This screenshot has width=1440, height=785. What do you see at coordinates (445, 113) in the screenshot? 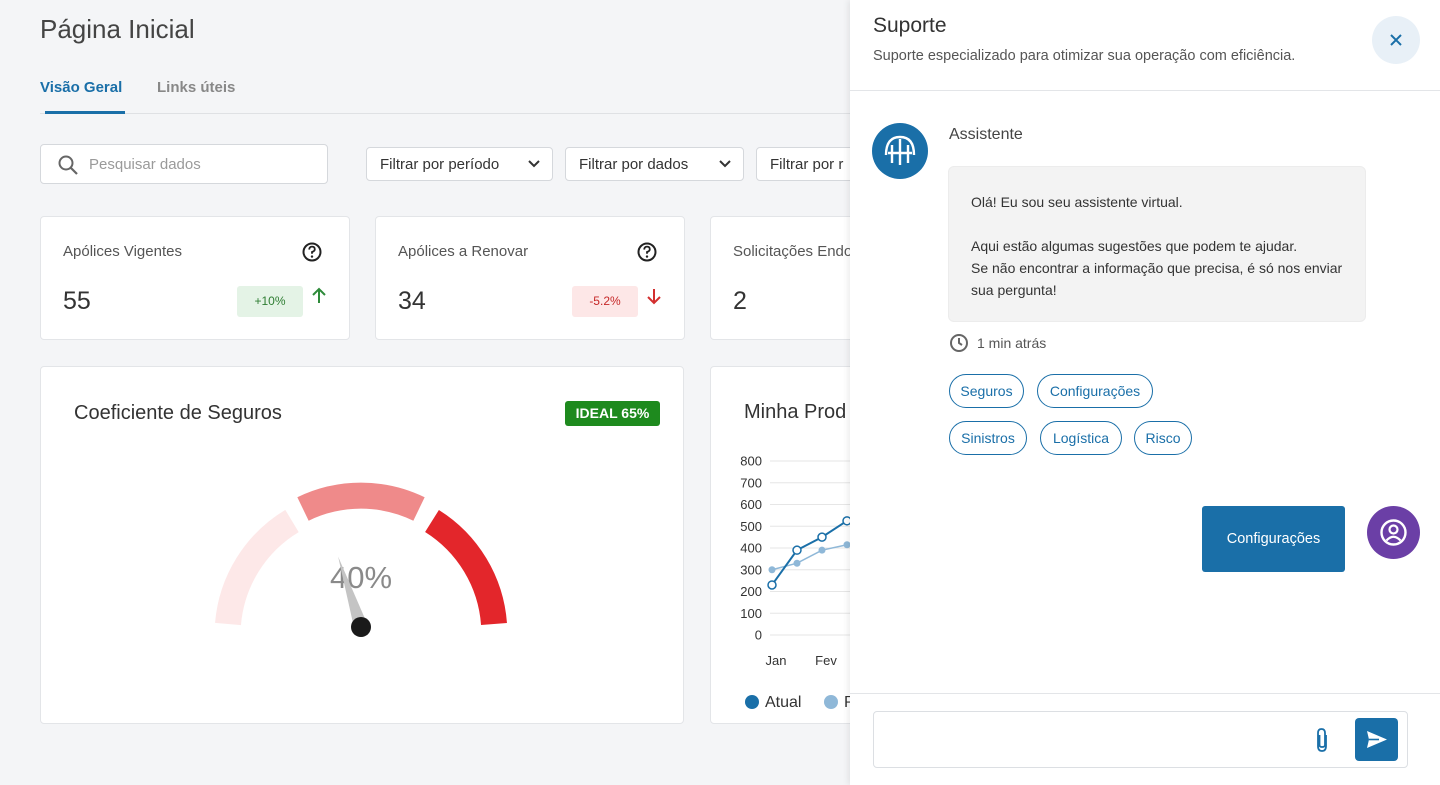
I see `tab-divider` at bounding box center [445, 113].